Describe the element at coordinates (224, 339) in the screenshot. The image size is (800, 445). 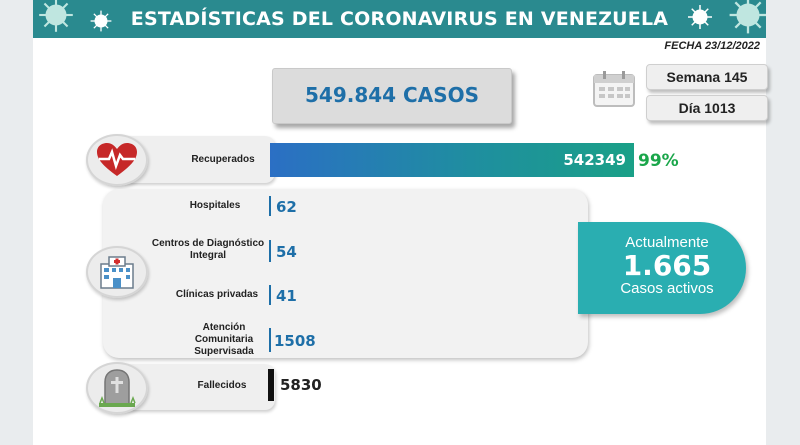
I see `community-care-label: Atención Comunitaria Supervisada` at that location.